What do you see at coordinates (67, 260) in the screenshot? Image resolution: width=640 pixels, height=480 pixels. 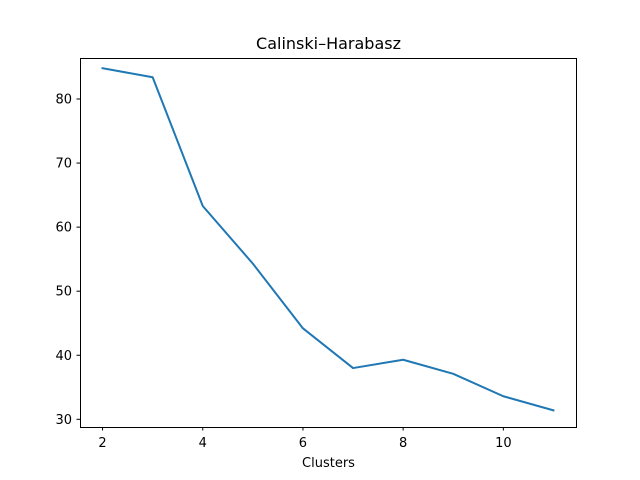 I see `y-axis: 30 40 50 60 70 80` at bounding box center [67, 260].